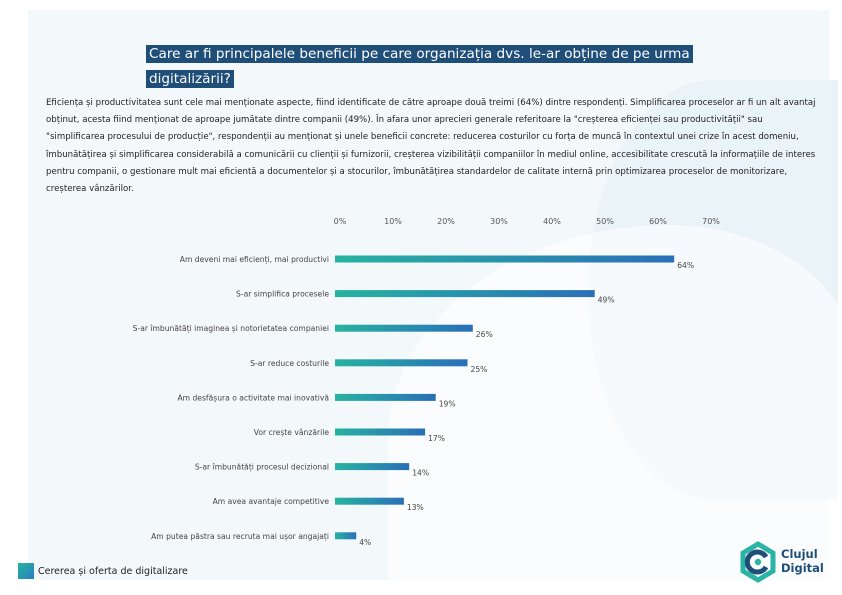  I want to click on x-tick-label: 20%, so click(446, 221).